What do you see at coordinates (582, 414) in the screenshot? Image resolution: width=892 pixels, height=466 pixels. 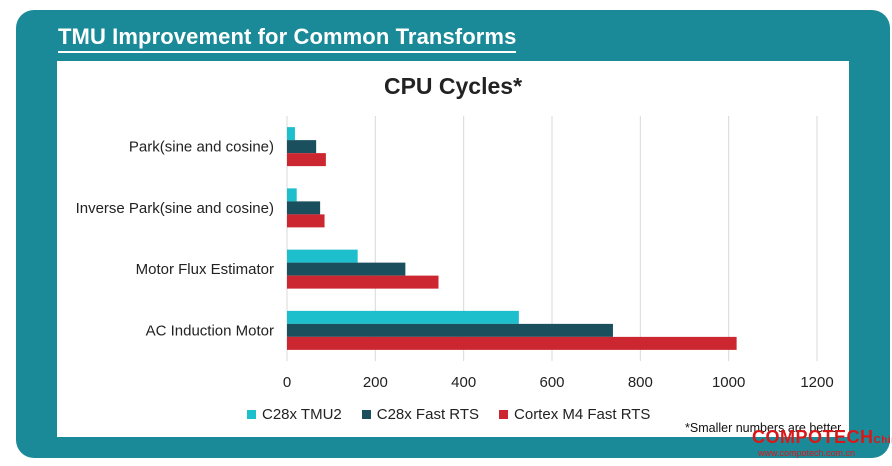 I see `legend-label-2: Cortex M4 Fast RTS` at bounding box center [582, 414].